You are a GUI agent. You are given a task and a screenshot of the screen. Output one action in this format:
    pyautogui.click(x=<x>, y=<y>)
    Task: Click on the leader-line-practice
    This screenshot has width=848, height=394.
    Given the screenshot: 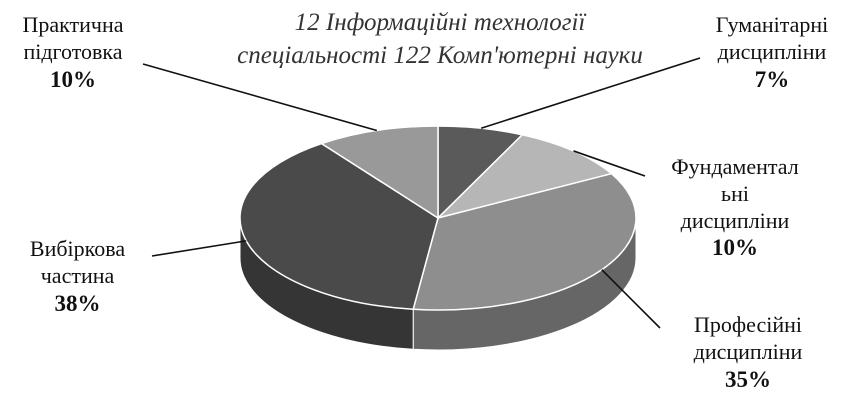 What is the action you would take?
    pyautogui.click(x=260, y=97)
    